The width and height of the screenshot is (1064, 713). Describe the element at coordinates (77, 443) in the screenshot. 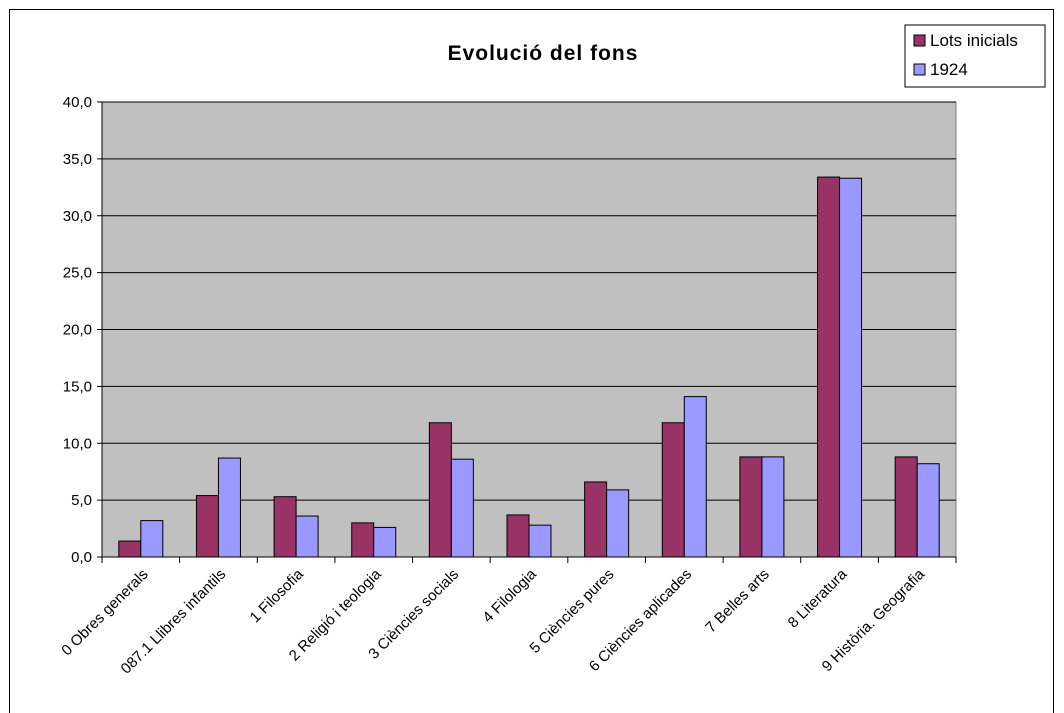

I see `y-tick-label: 10,0` at that location.